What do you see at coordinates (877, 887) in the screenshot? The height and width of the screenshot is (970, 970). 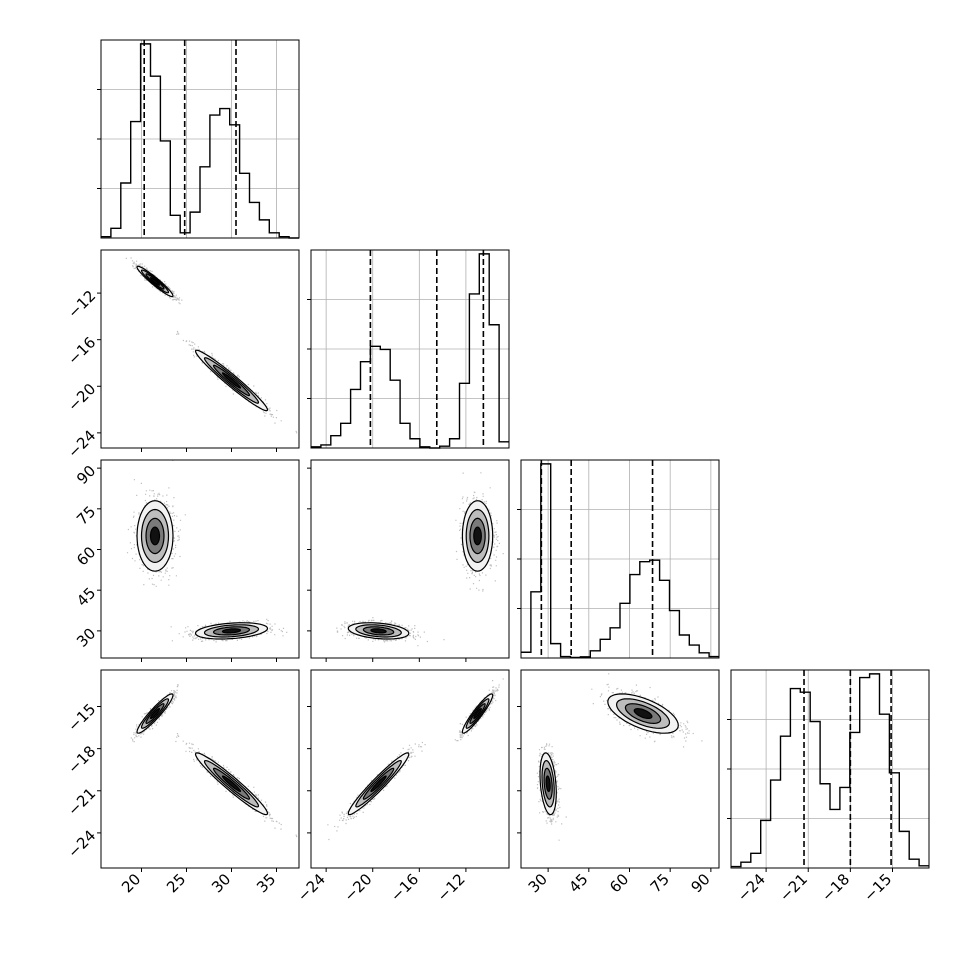 I see `x-tick-label: −15` at bounding box center [877, 887].